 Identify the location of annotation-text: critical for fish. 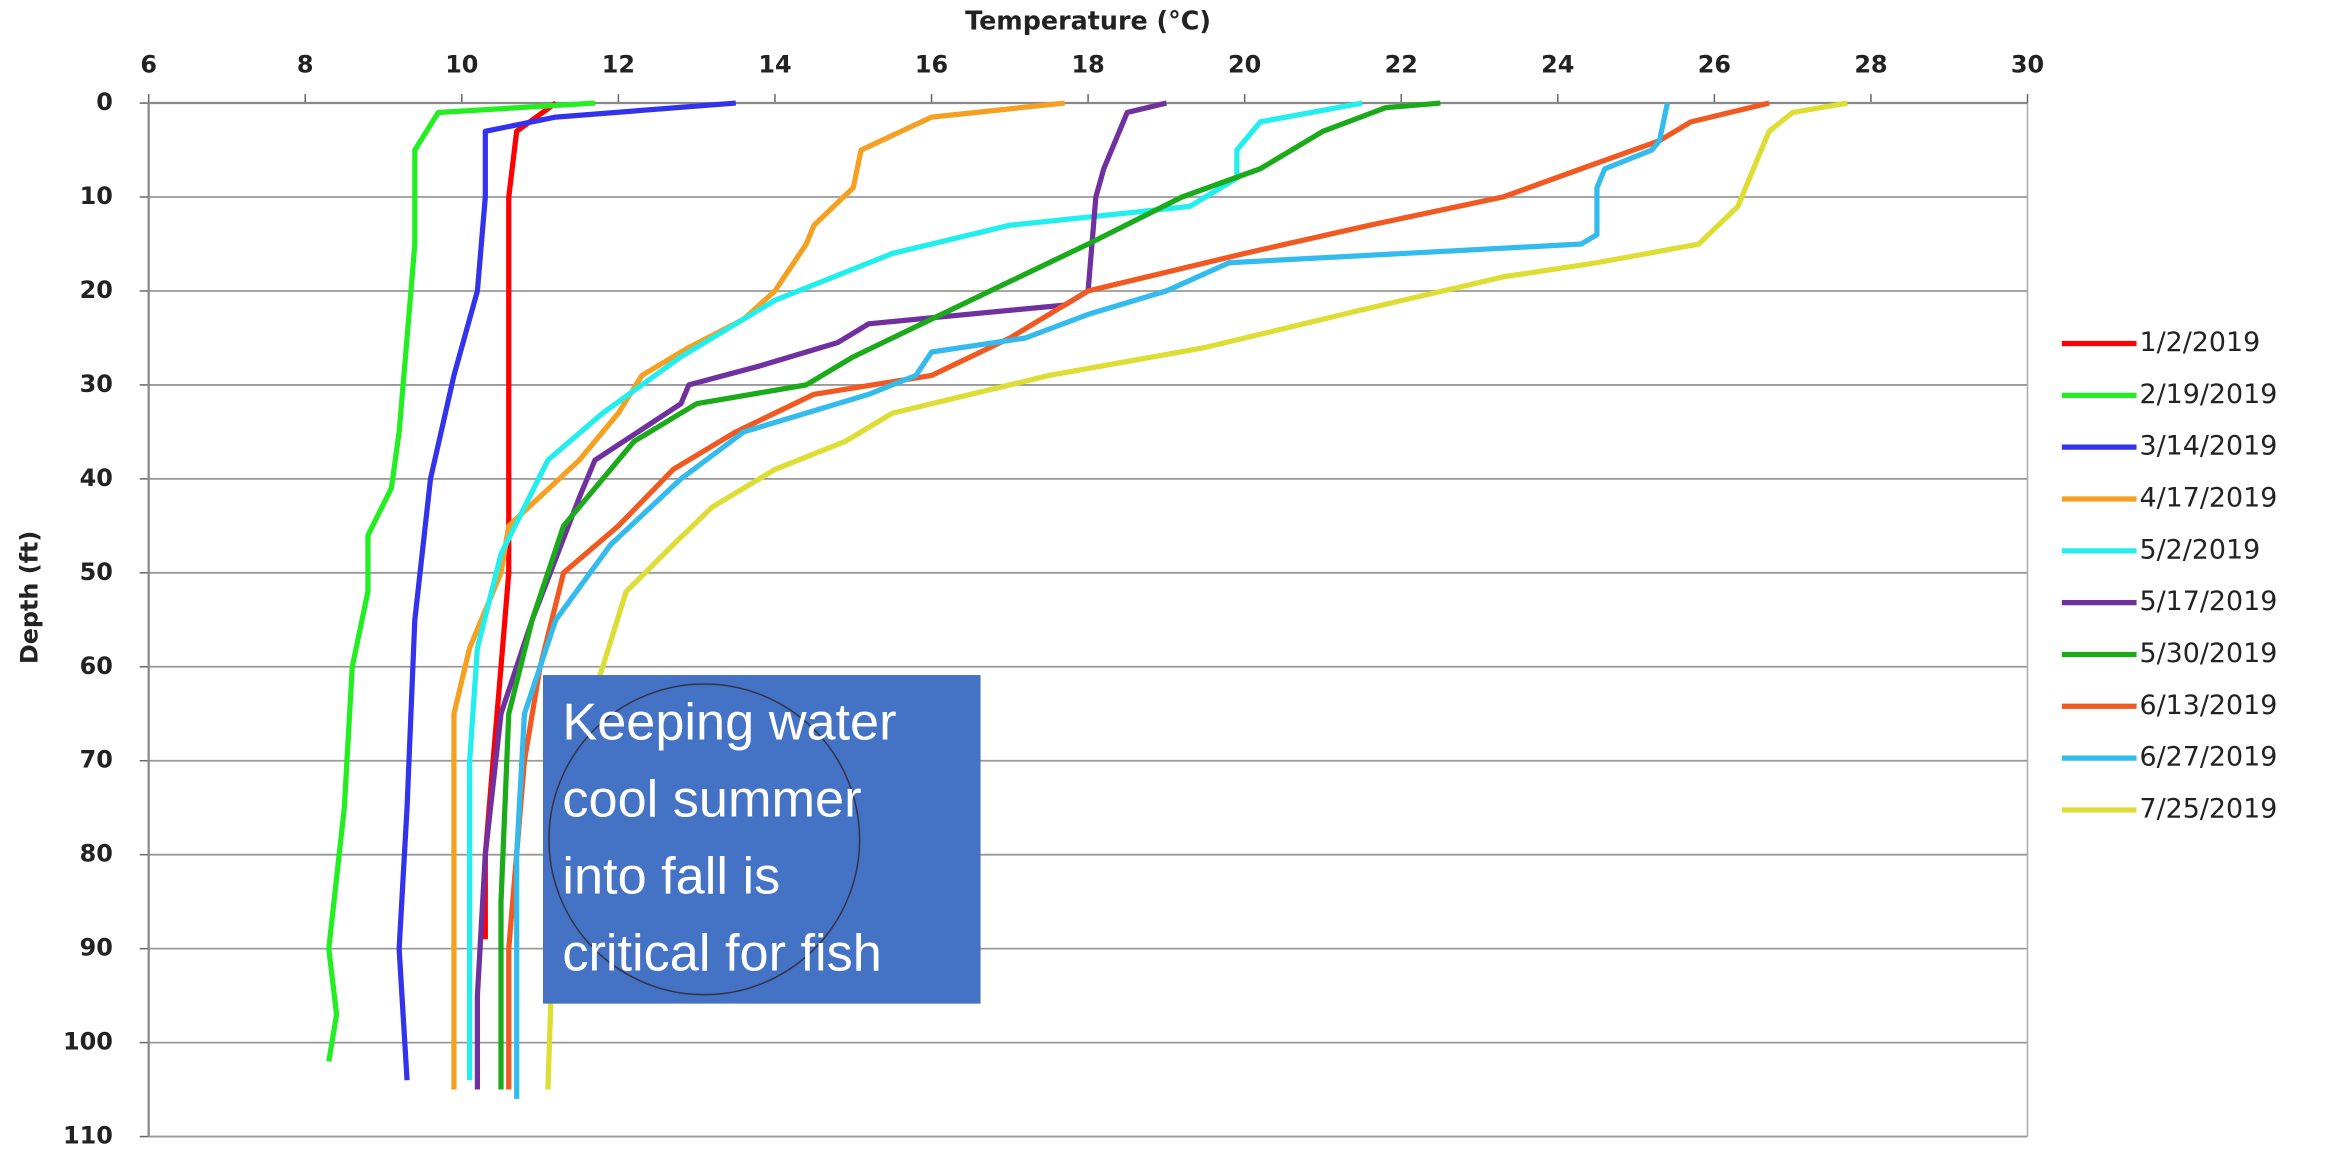
(721, 953).